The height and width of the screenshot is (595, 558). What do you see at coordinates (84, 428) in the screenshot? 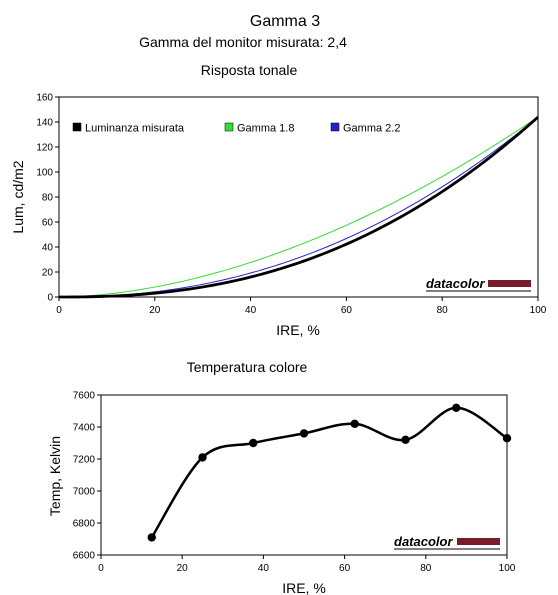
I see `temperature-y-tick-label: 7400` at bounding box center [84, 428].